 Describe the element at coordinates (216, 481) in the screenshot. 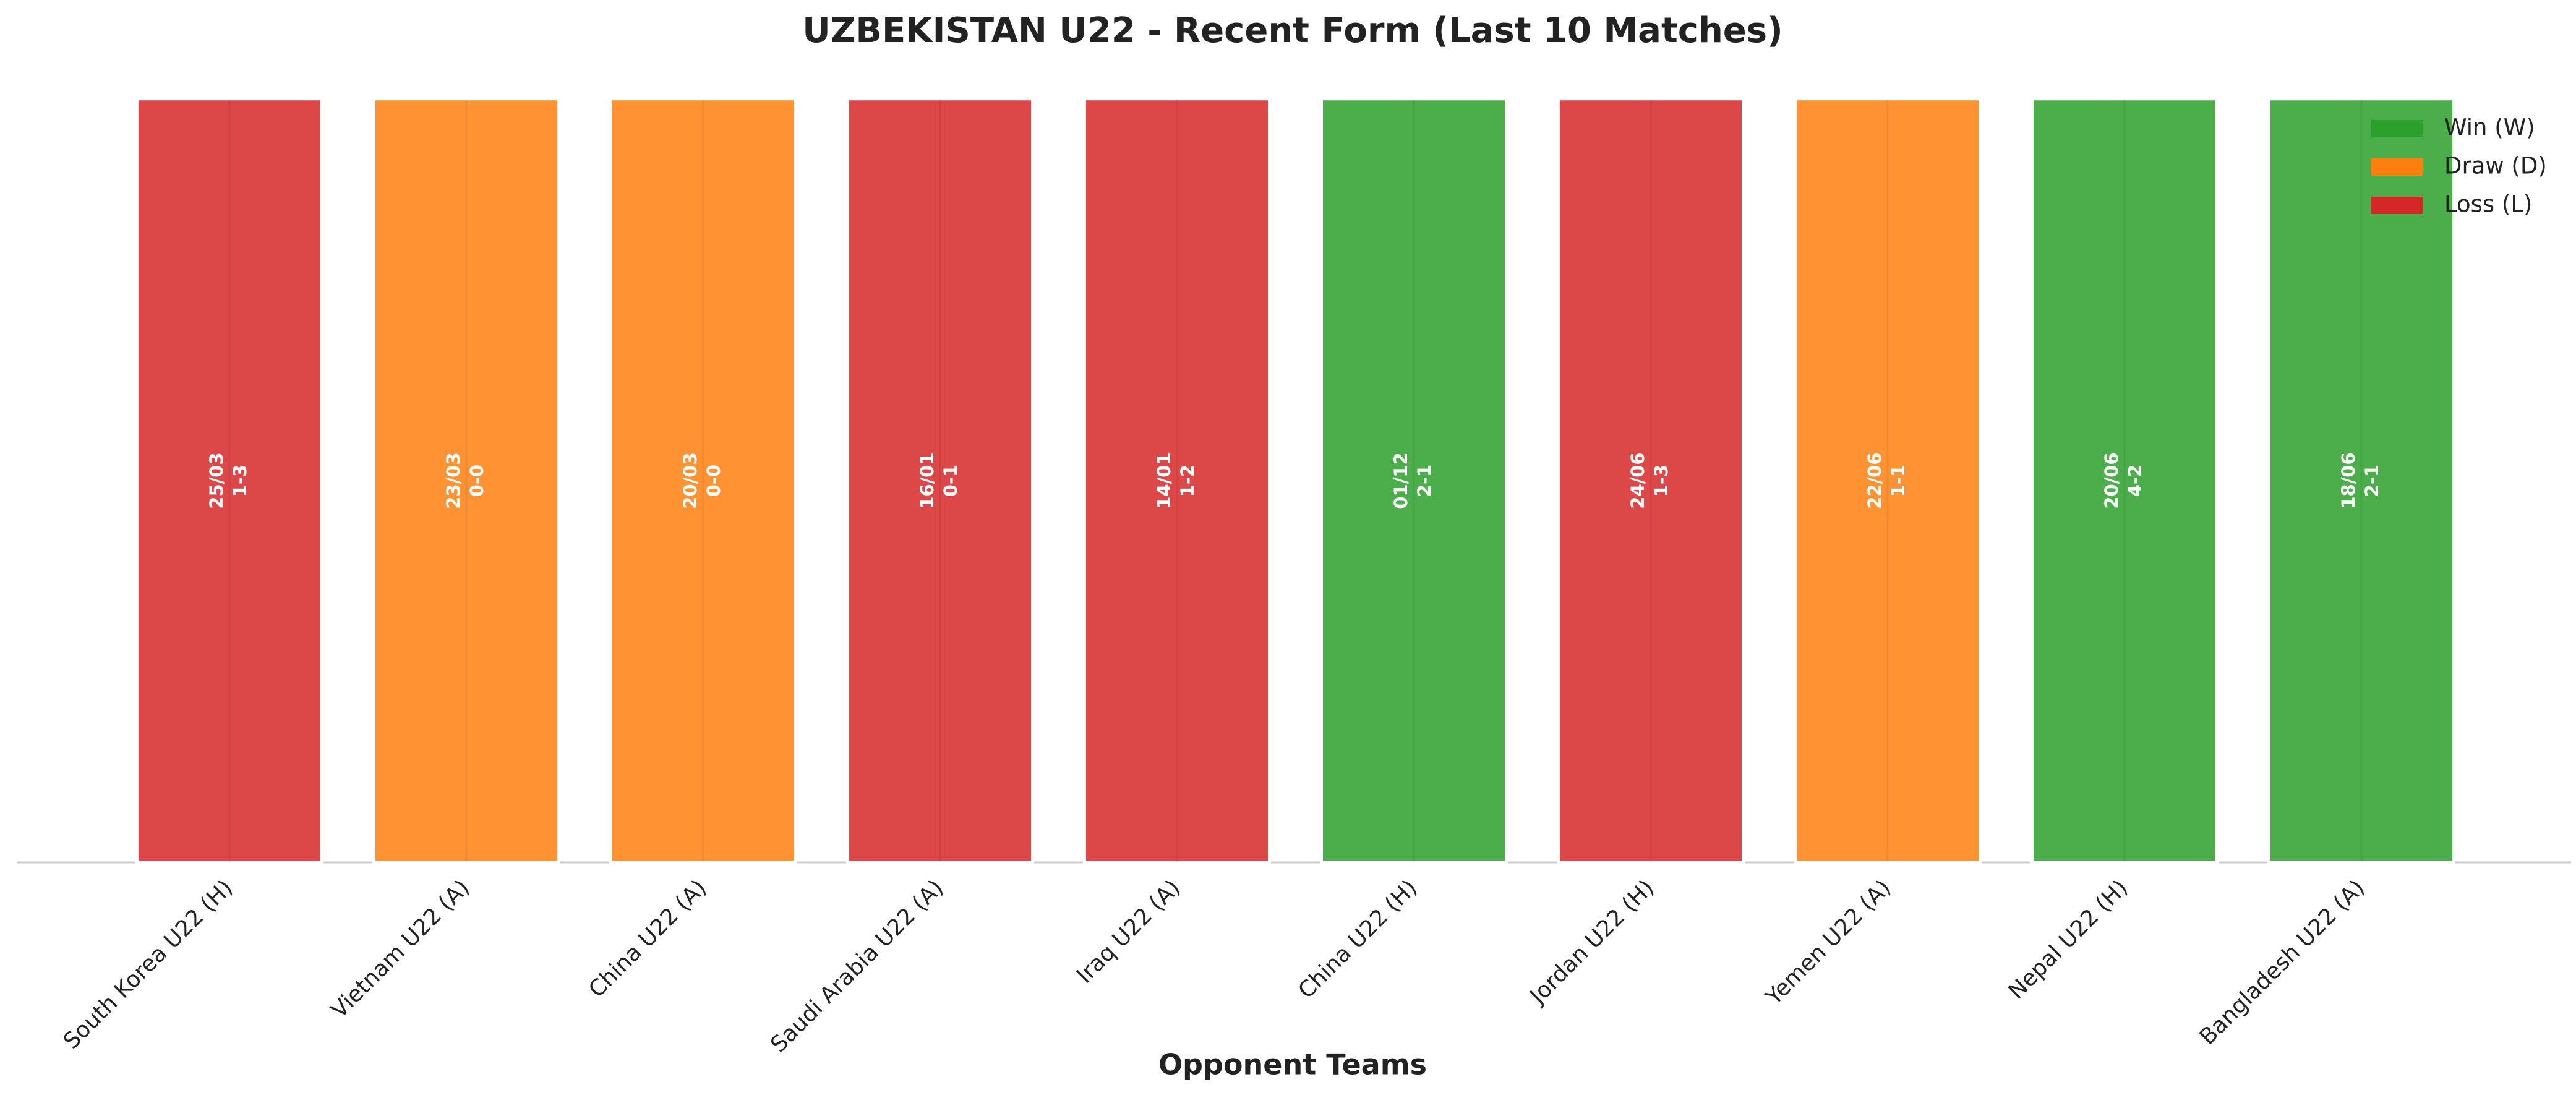

I see `bar-date-label: 25/03` at that location.